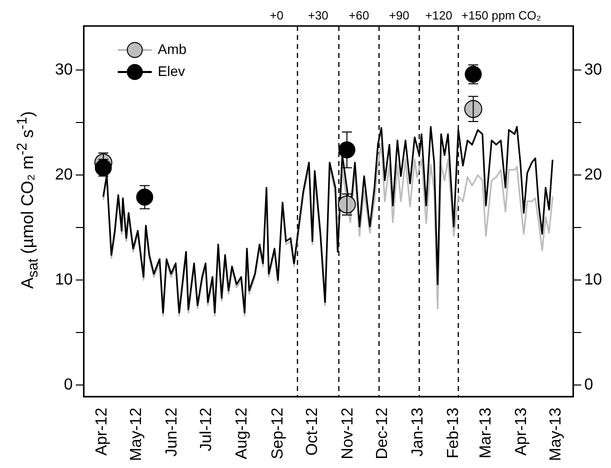 The image size is (611, 468). I want to click on x-tick-label: Jan-13, so click(418, 432).